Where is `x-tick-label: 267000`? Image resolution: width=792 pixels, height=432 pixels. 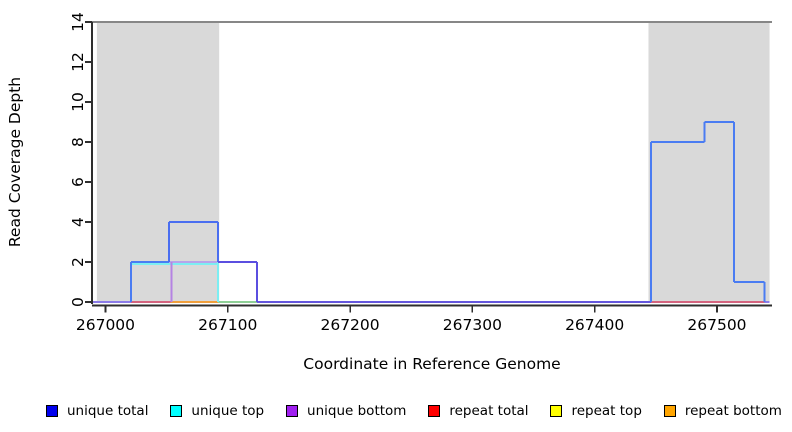 x-tick-label: 267000 is located at coordinates (105, 325).